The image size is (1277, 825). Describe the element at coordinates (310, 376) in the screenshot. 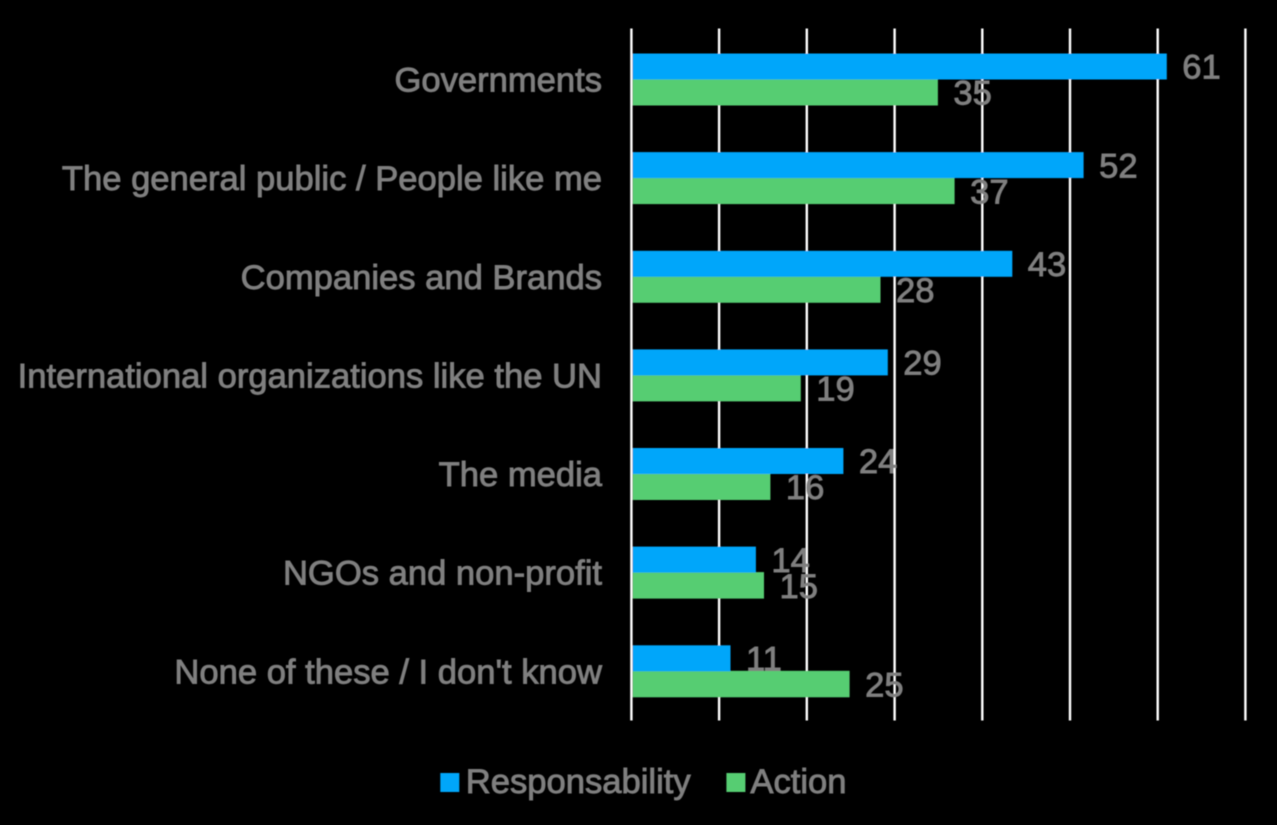

I see `svg-text:International organizations li: International organizations like the UN` at that location.